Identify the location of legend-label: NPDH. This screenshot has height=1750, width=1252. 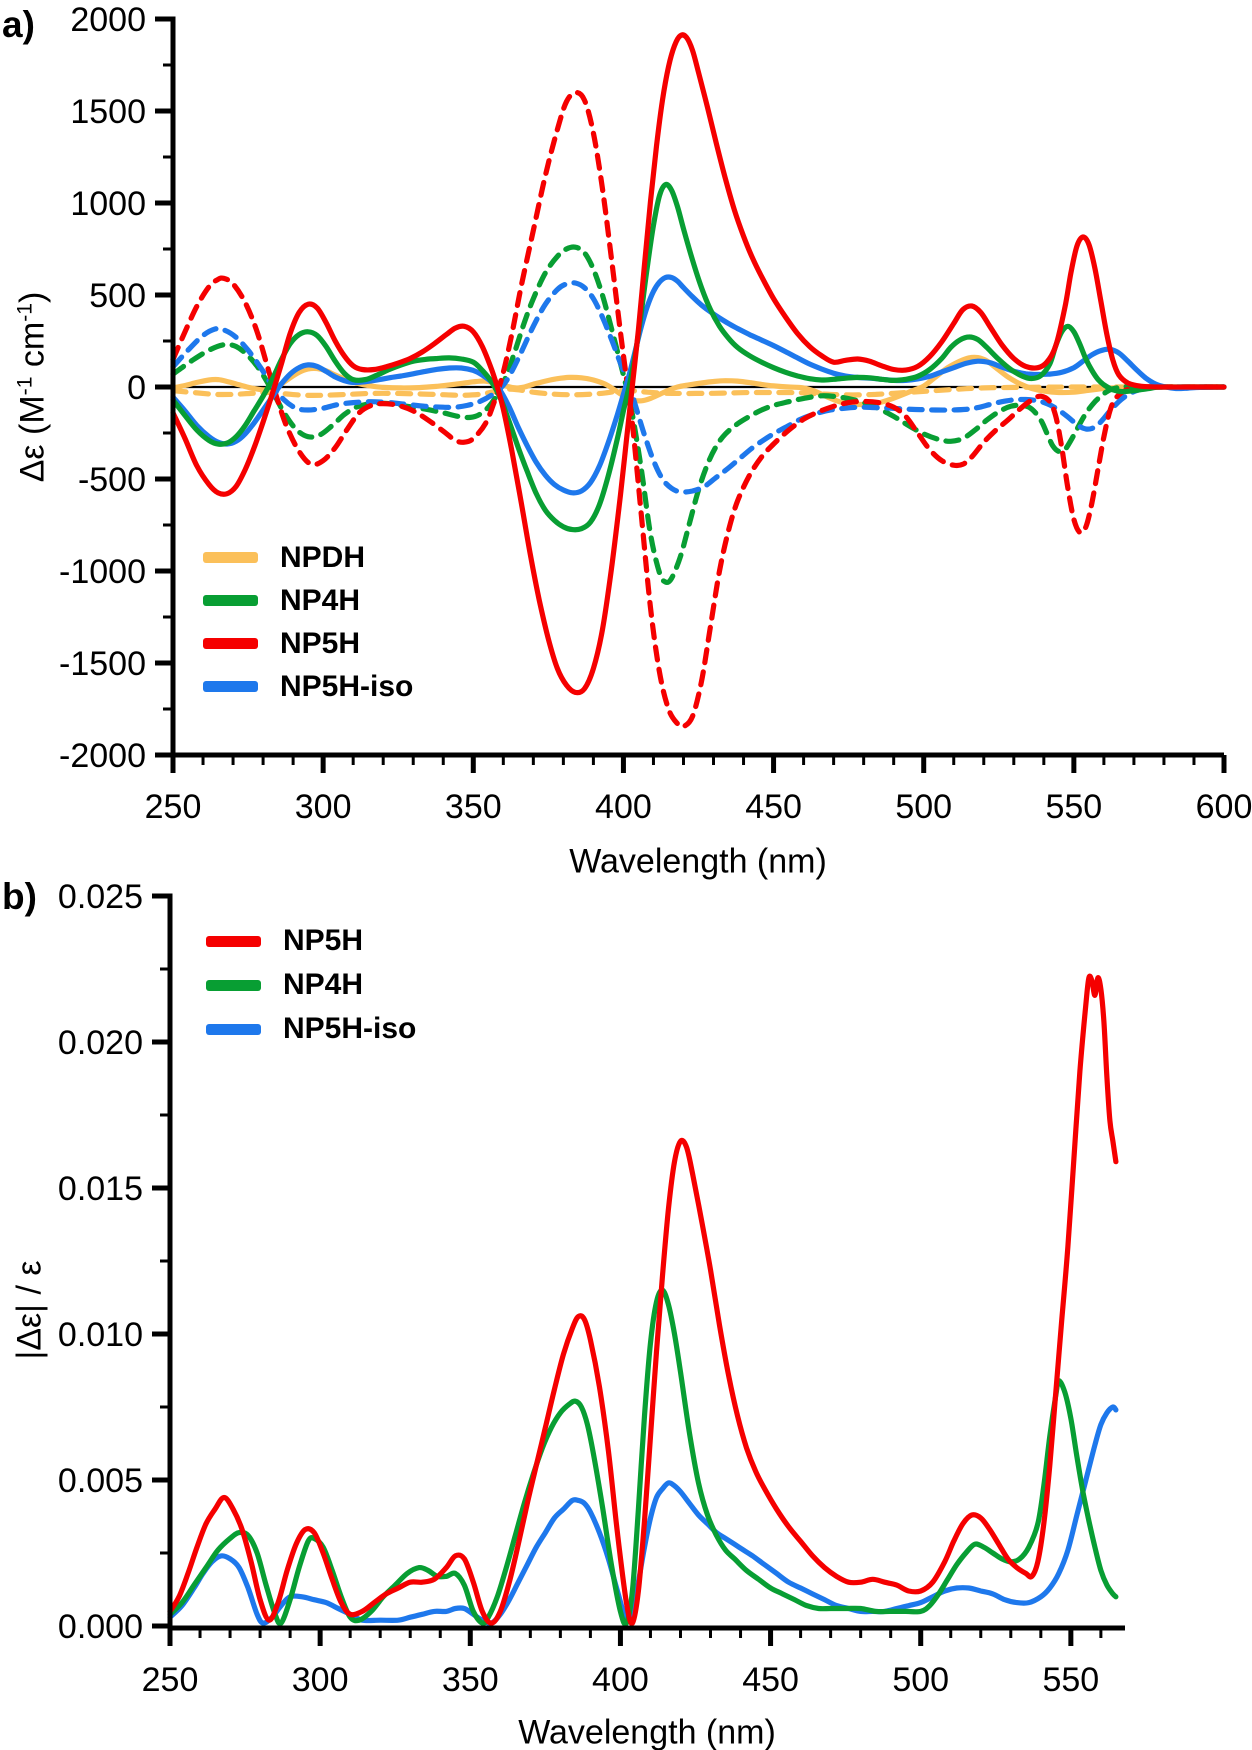
(323, 557).